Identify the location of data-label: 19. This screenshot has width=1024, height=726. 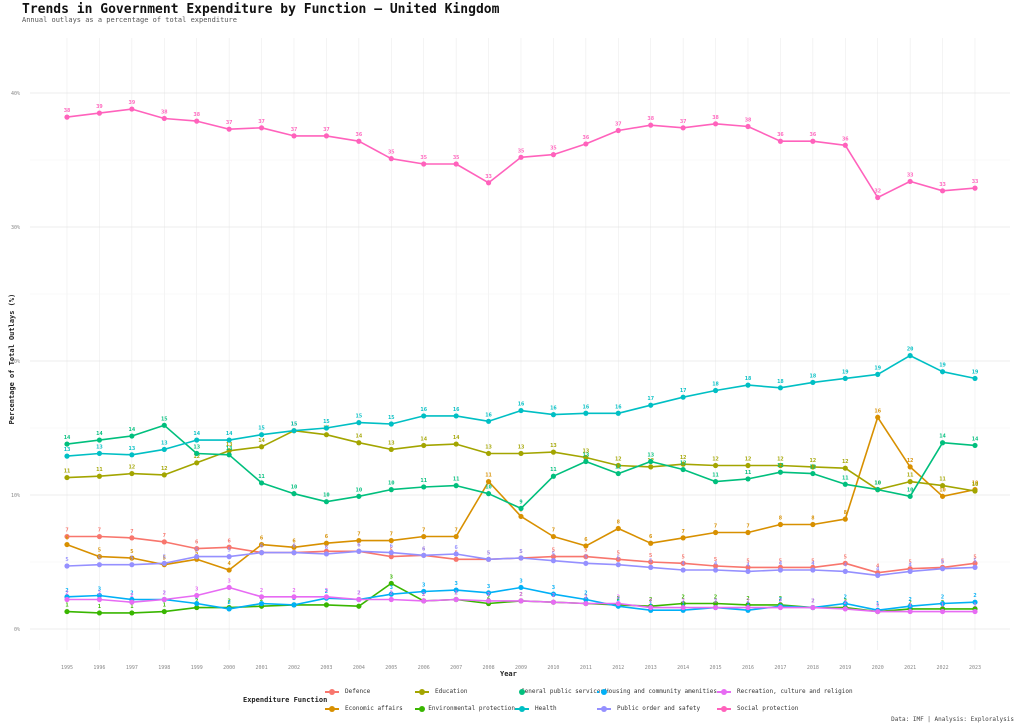
(877, 368).